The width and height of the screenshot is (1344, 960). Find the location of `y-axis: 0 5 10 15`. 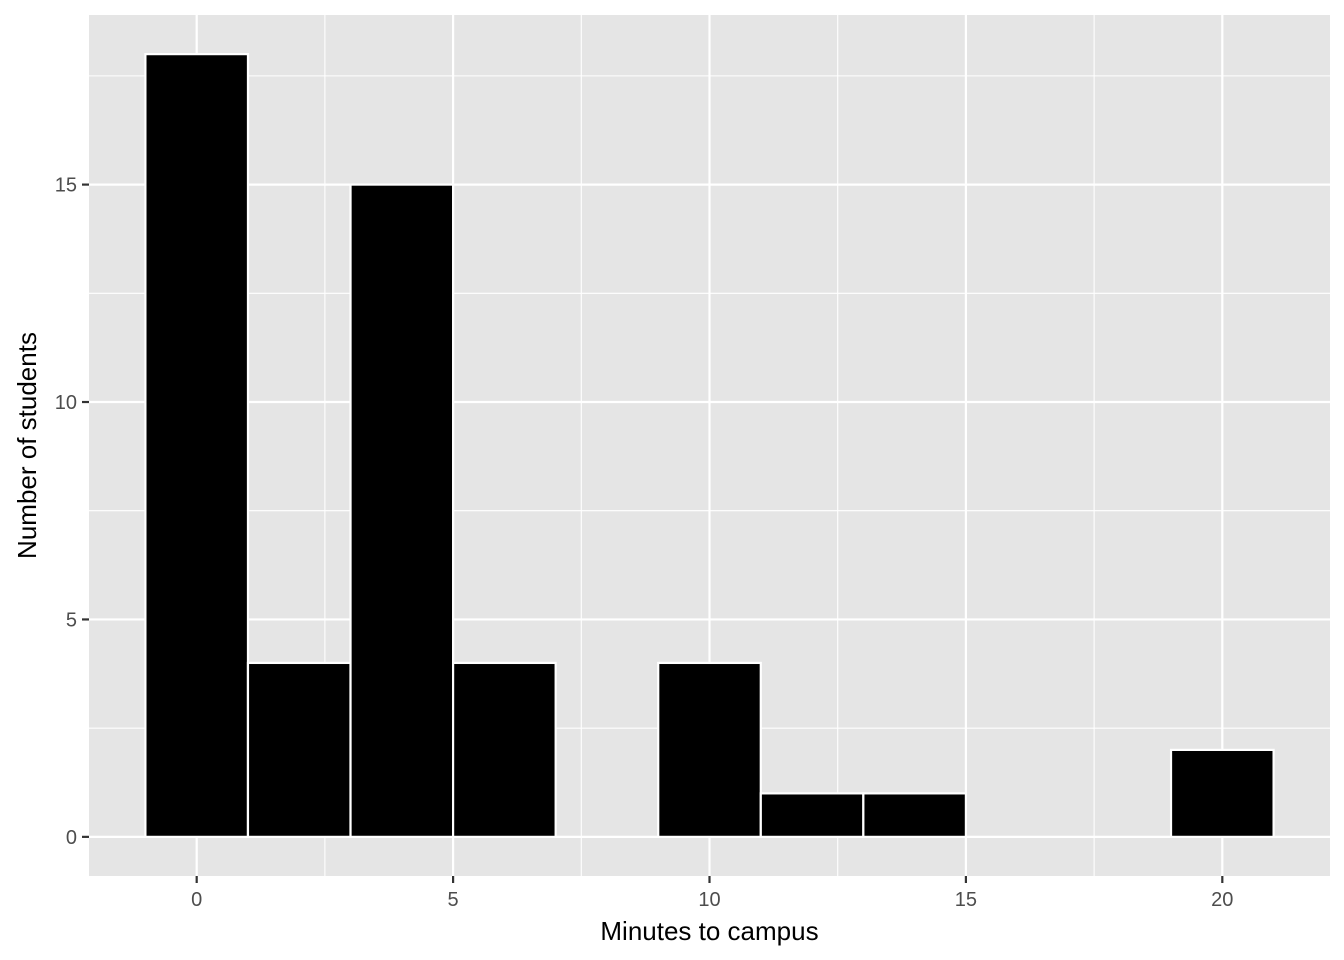

y-axis: 0 5 10 15 is located at coordinates (72, 512).